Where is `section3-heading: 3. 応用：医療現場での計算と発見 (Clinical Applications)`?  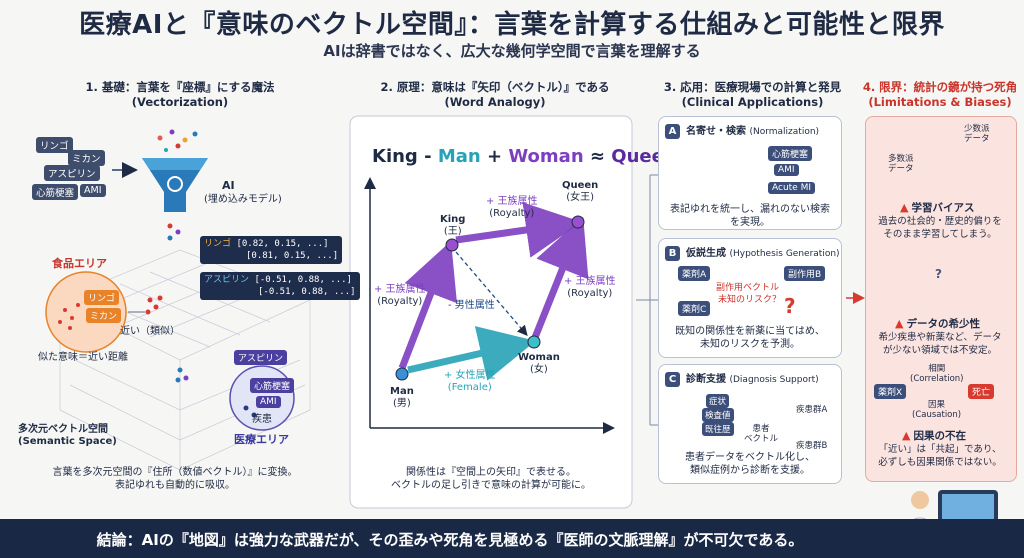 section3-heading: 3. 応用：医療現場での計算と発見 (Clinical Applications) is located at coordinates (752, 94).